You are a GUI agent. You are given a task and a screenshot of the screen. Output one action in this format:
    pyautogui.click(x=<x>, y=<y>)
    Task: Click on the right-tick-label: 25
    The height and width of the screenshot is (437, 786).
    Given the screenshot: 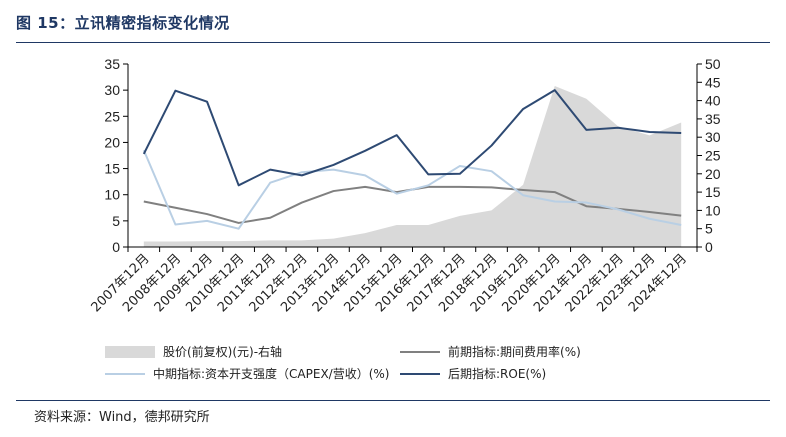 What is the action you would take?
    pyautogui.click(x=713, y=156)
    